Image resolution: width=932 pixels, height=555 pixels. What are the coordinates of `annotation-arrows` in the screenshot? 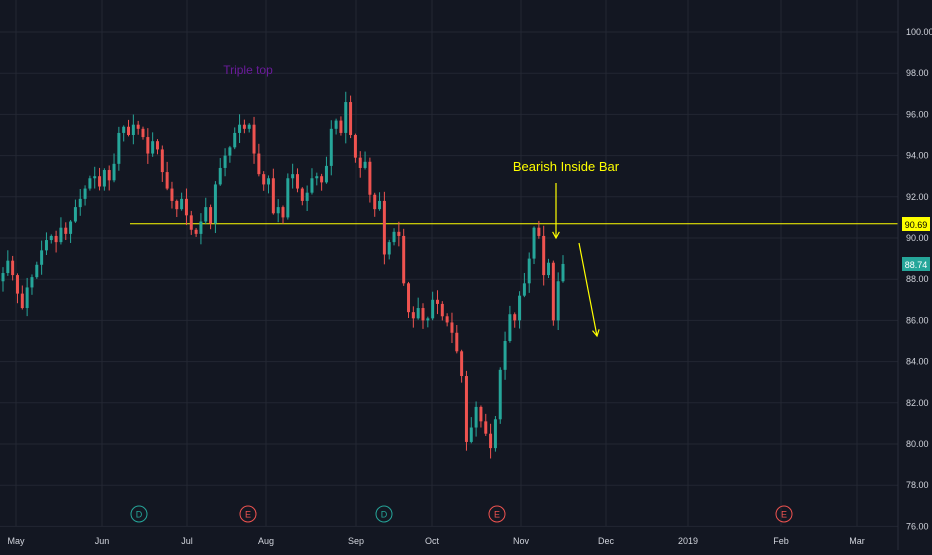 It's located at (576, 260).